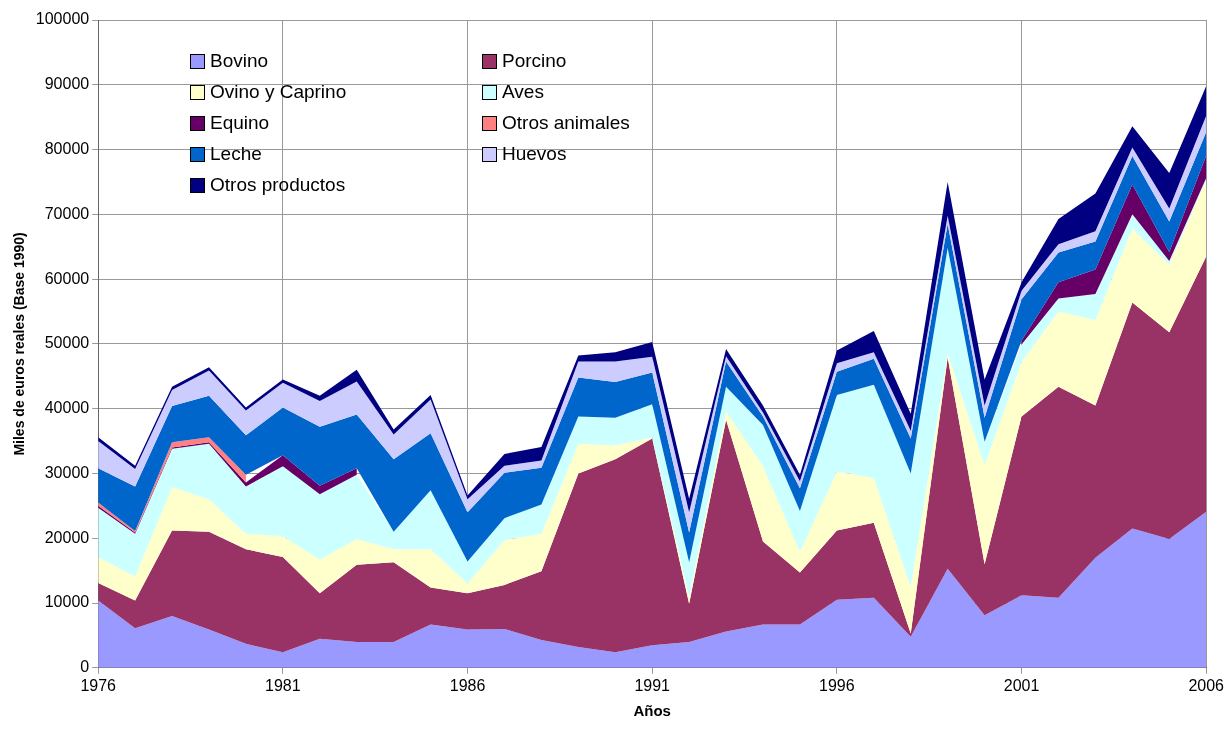 This screenshot has height=731, width=1227. Describe the element at coordinates (67, 472) in the screenshot. I see `y-tick-label: 30000` at that location.